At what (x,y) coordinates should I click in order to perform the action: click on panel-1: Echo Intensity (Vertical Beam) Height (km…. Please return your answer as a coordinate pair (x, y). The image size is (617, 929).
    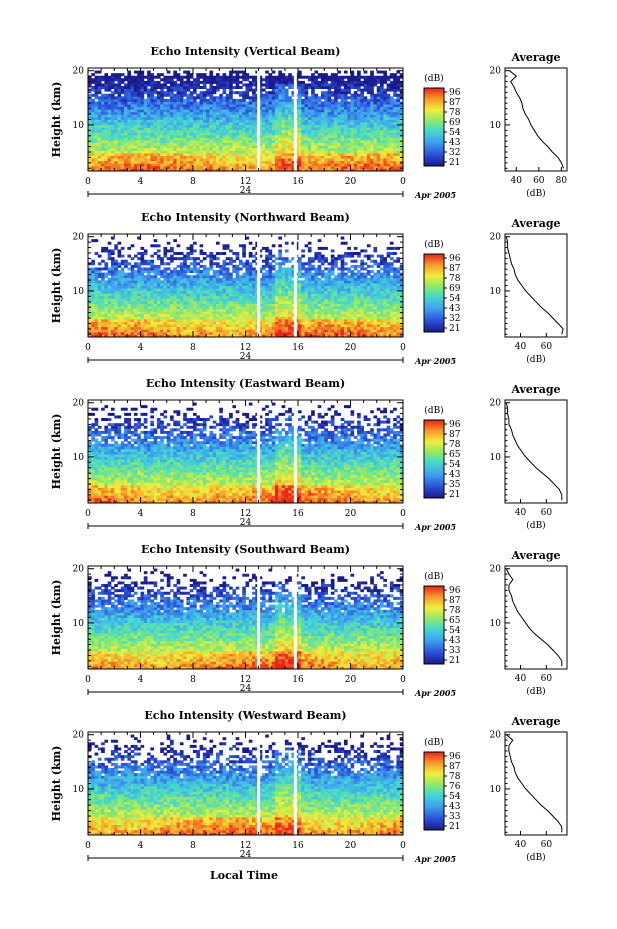
    Looking at the image, I should click on (309, 122).